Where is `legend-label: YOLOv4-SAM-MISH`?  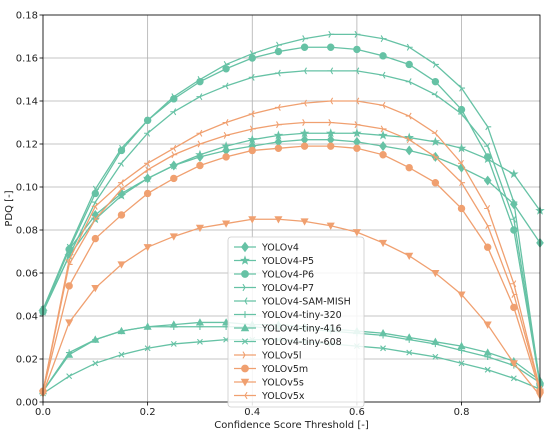
legend-label: YOLOv4-SAM-MISH is located at coordinates (306, 302).